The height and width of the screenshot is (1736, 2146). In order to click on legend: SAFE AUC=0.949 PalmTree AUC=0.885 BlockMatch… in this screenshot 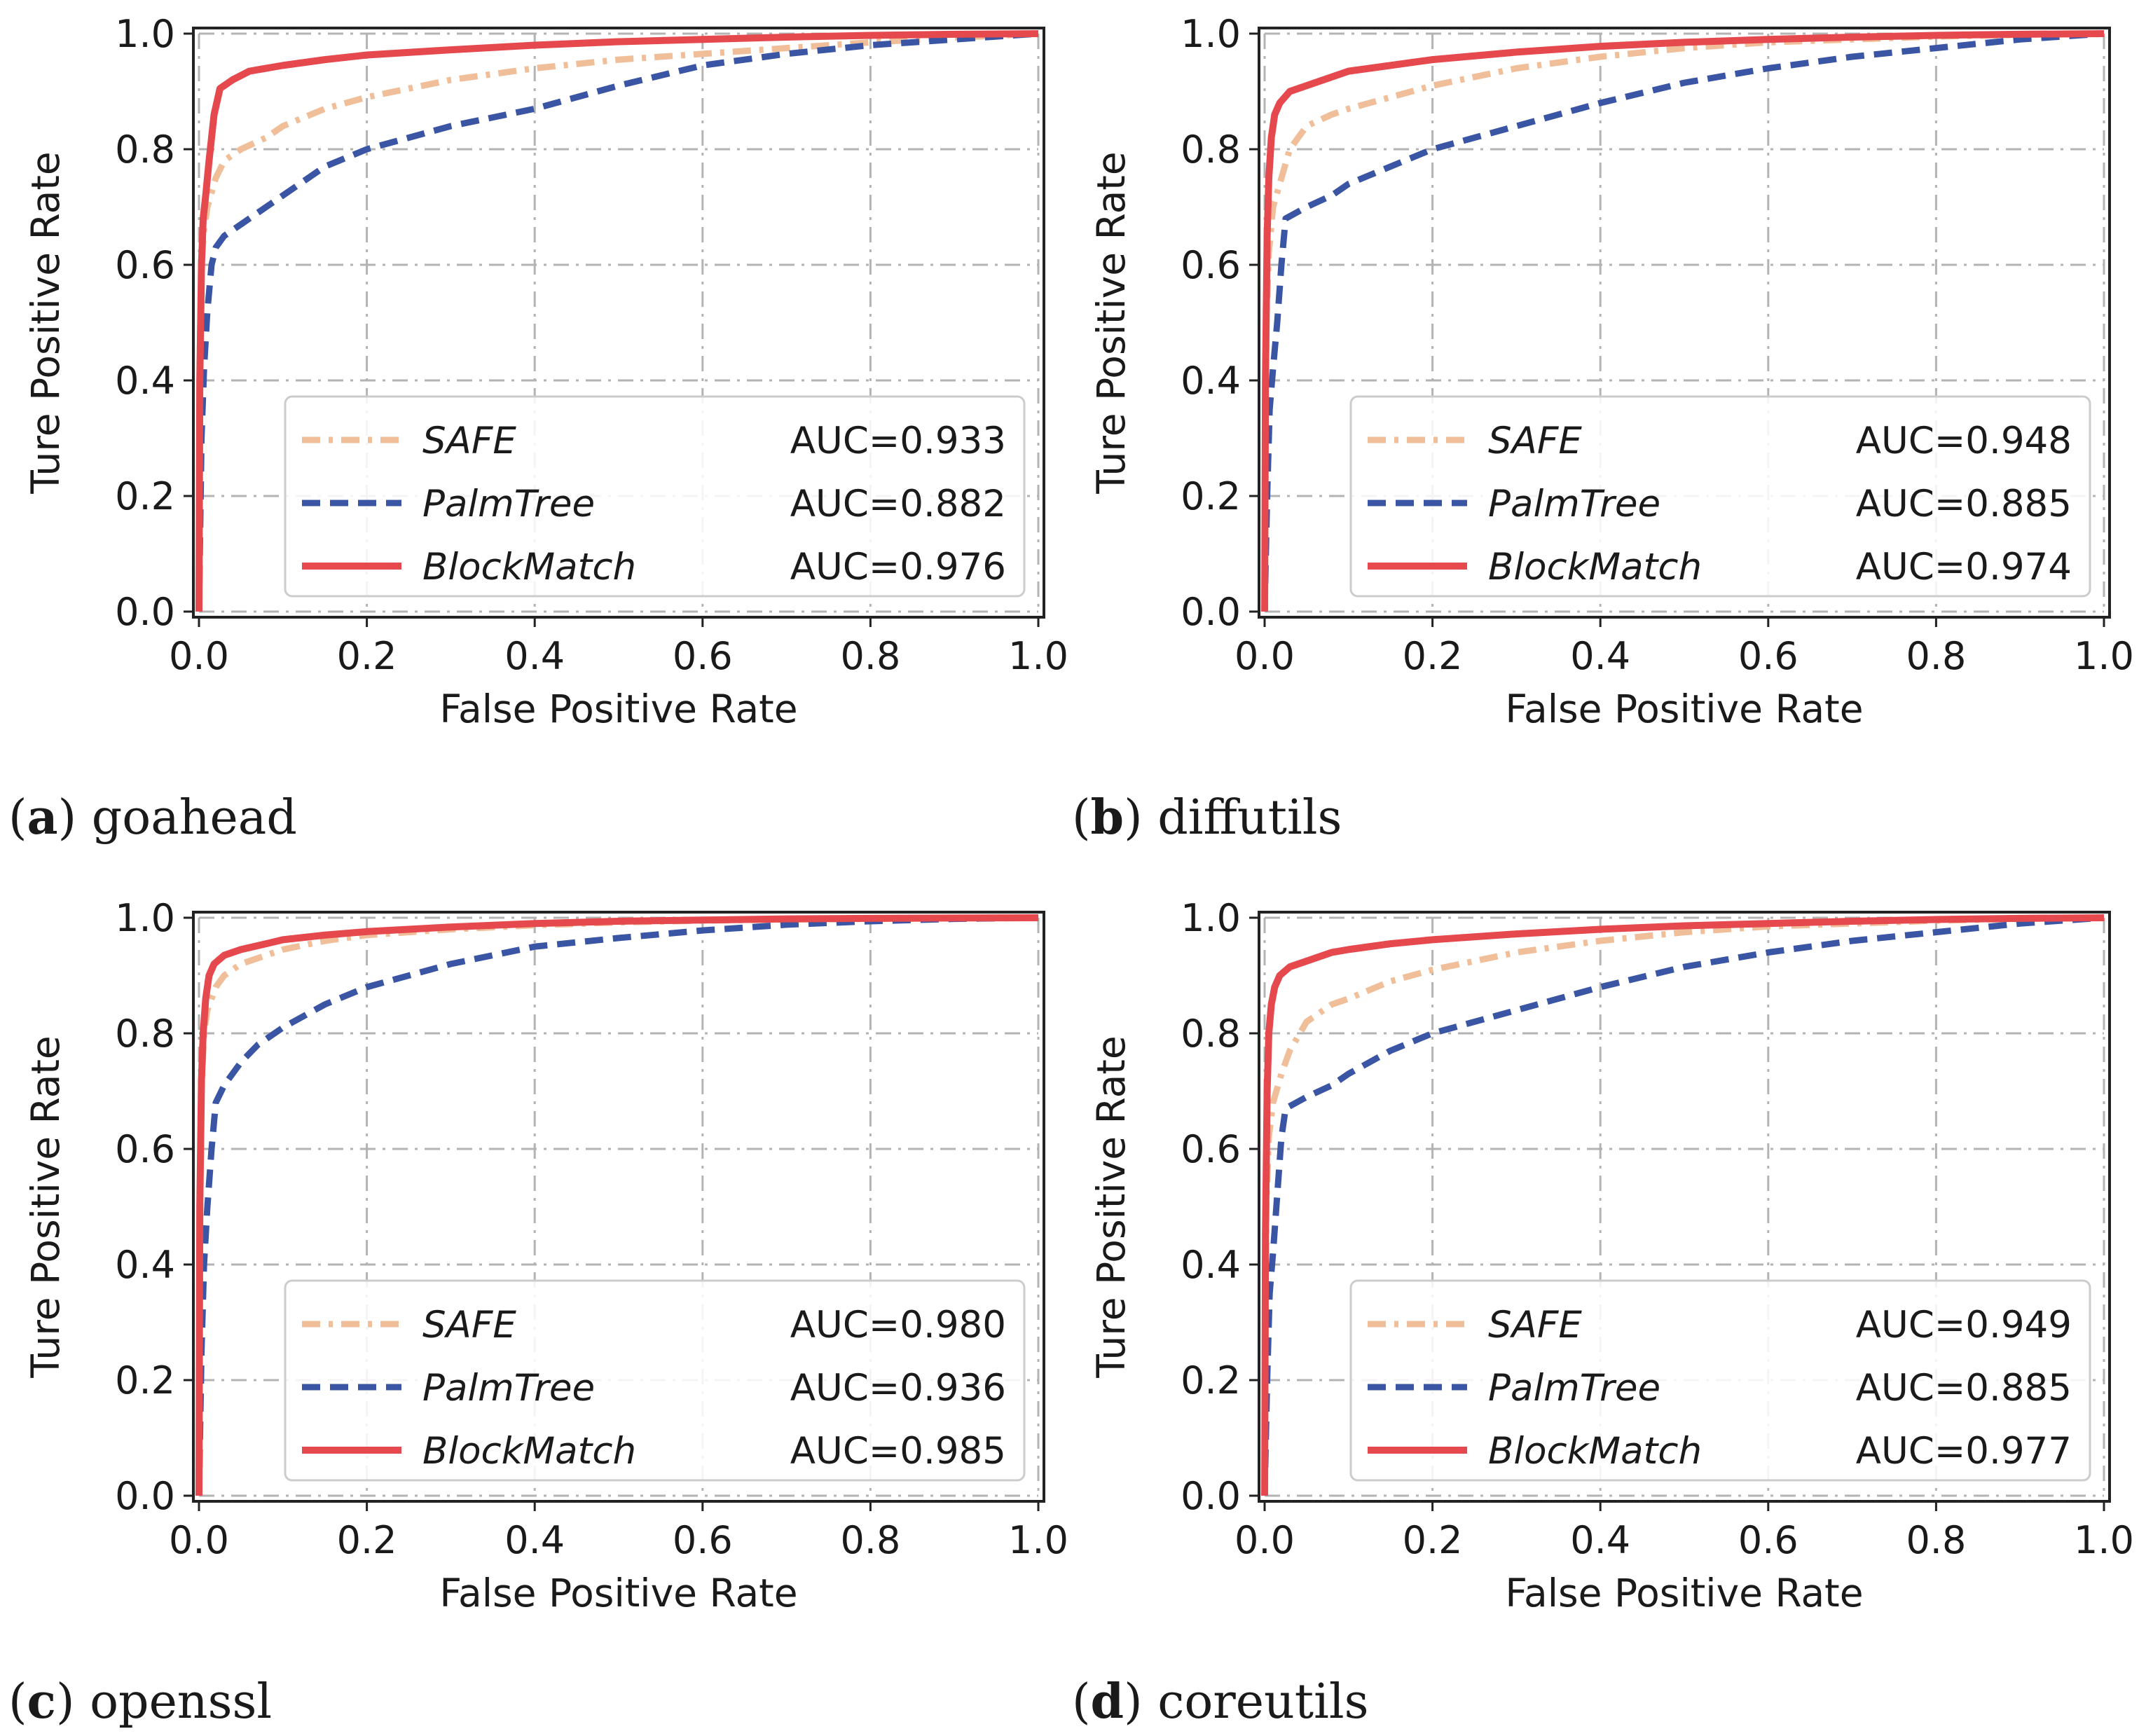, I will do `click(1720, 1380)`.